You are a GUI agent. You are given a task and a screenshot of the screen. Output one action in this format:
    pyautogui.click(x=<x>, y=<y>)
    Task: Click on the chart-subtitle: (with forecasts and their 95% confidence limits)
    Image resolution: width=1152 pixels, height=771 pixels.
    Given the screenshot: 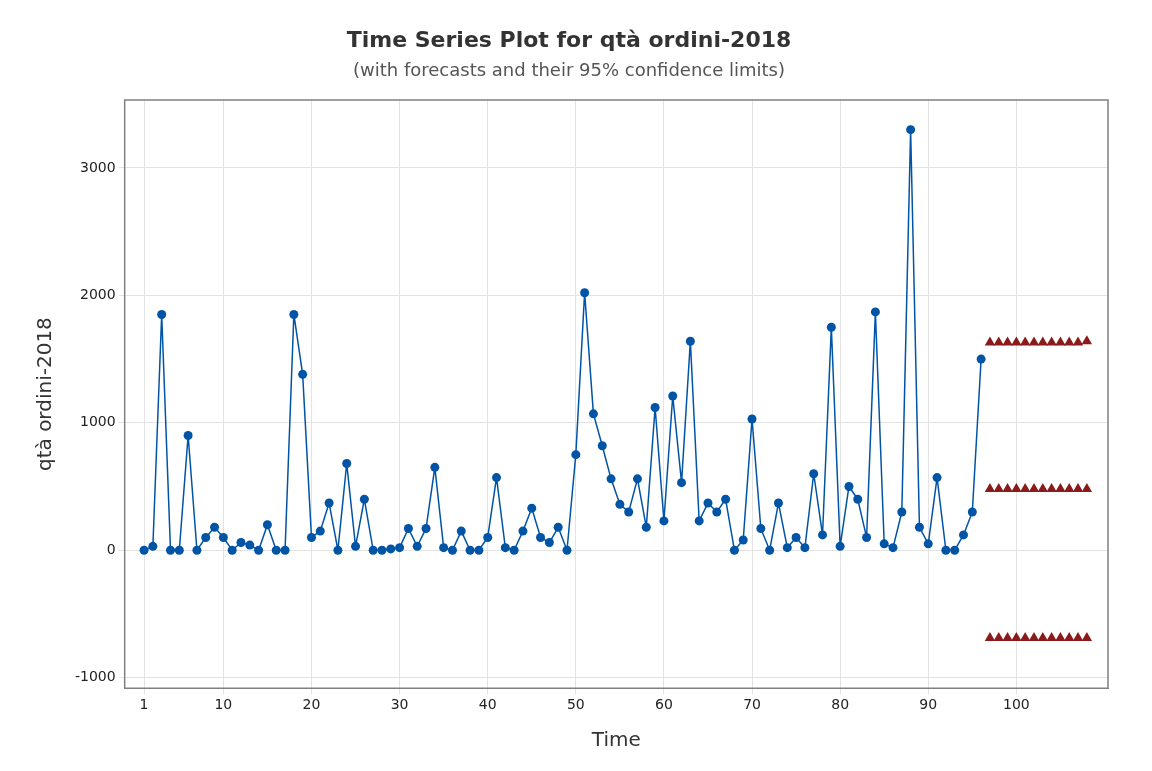 What is the action you would take?
    pyautogui.click(x=569, y=69)
    